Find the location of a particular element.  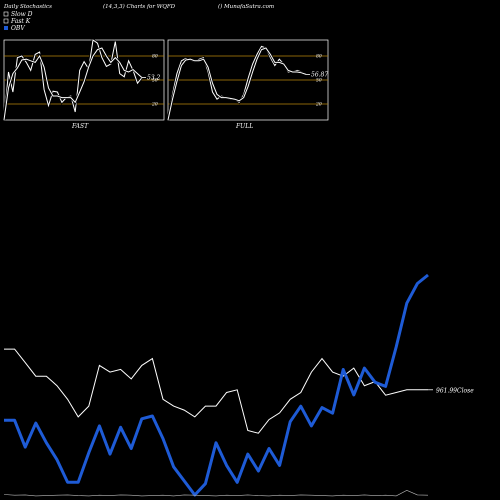

series-k-line is located at coordinates (73, 80).